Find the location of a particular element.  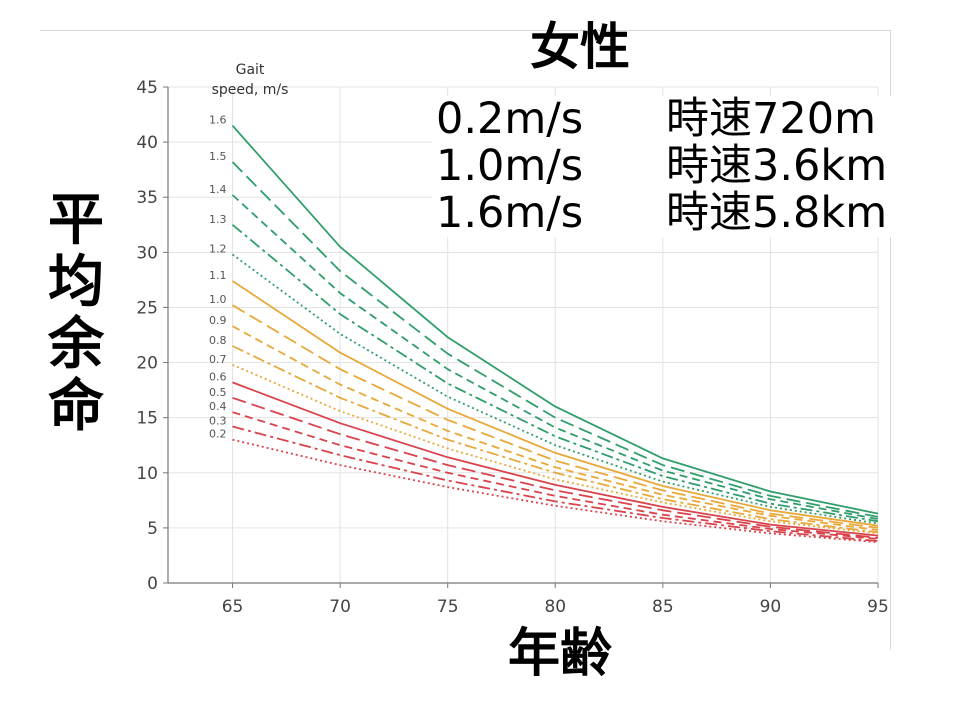

legend-header-line1: Gait is located at coordinates (250, 70).